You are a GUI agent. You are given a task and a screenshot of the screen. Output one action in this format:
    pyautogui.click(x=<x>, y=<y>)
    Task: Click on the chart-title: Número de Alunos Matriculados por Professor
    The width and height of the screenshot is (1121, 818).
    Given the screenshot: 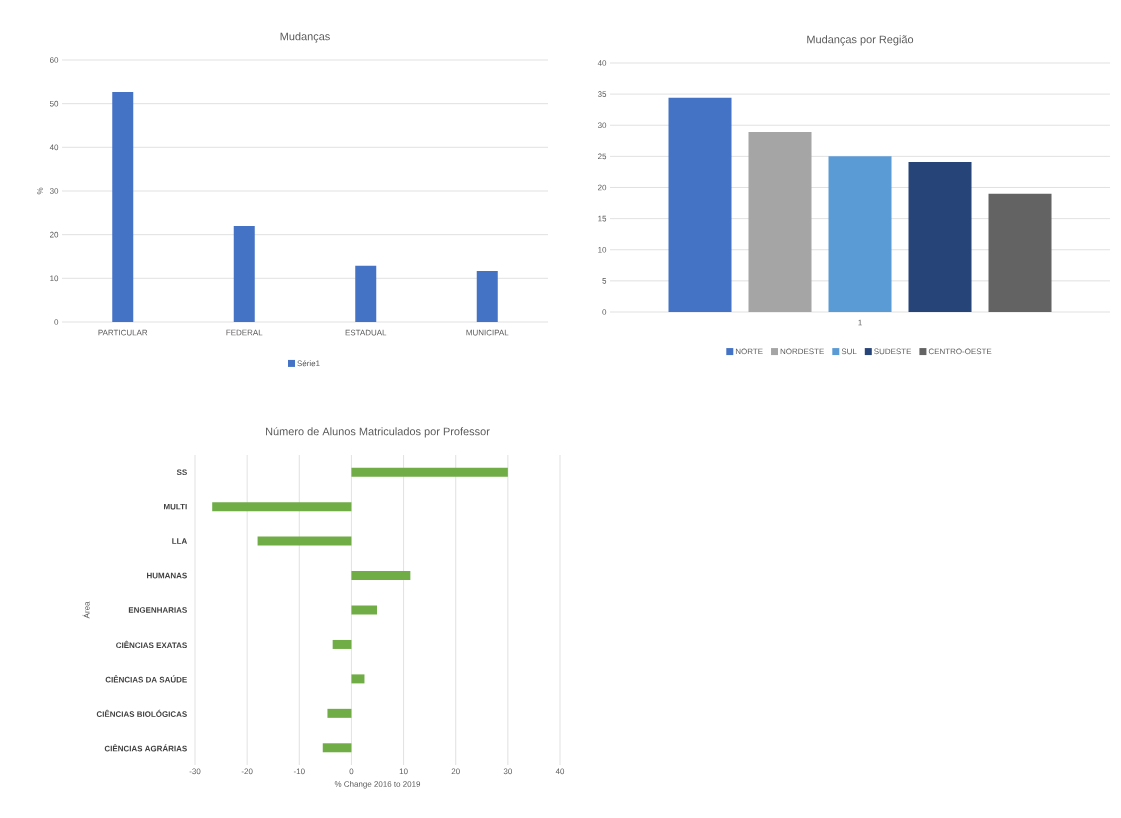 What is the action you would take?
    pyautogui.click(x=378, y=432)
    